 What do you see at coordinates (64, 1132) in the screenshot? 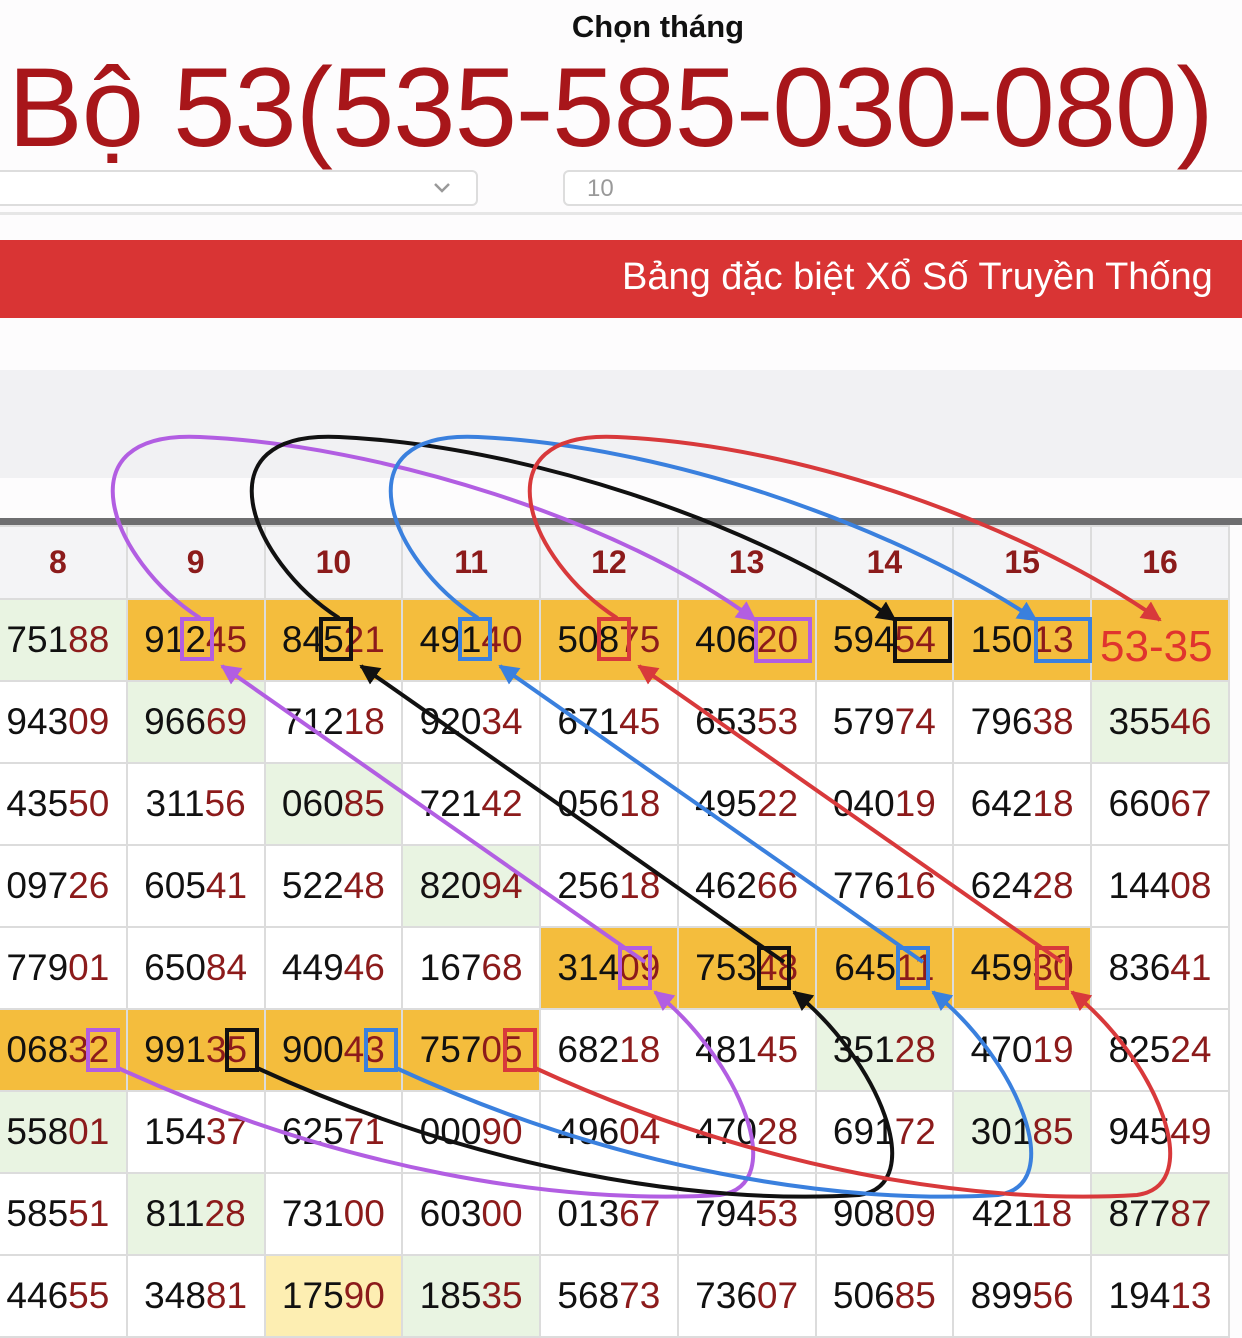
I see `result-cell: 55801` at bounding box center [64, 1132].